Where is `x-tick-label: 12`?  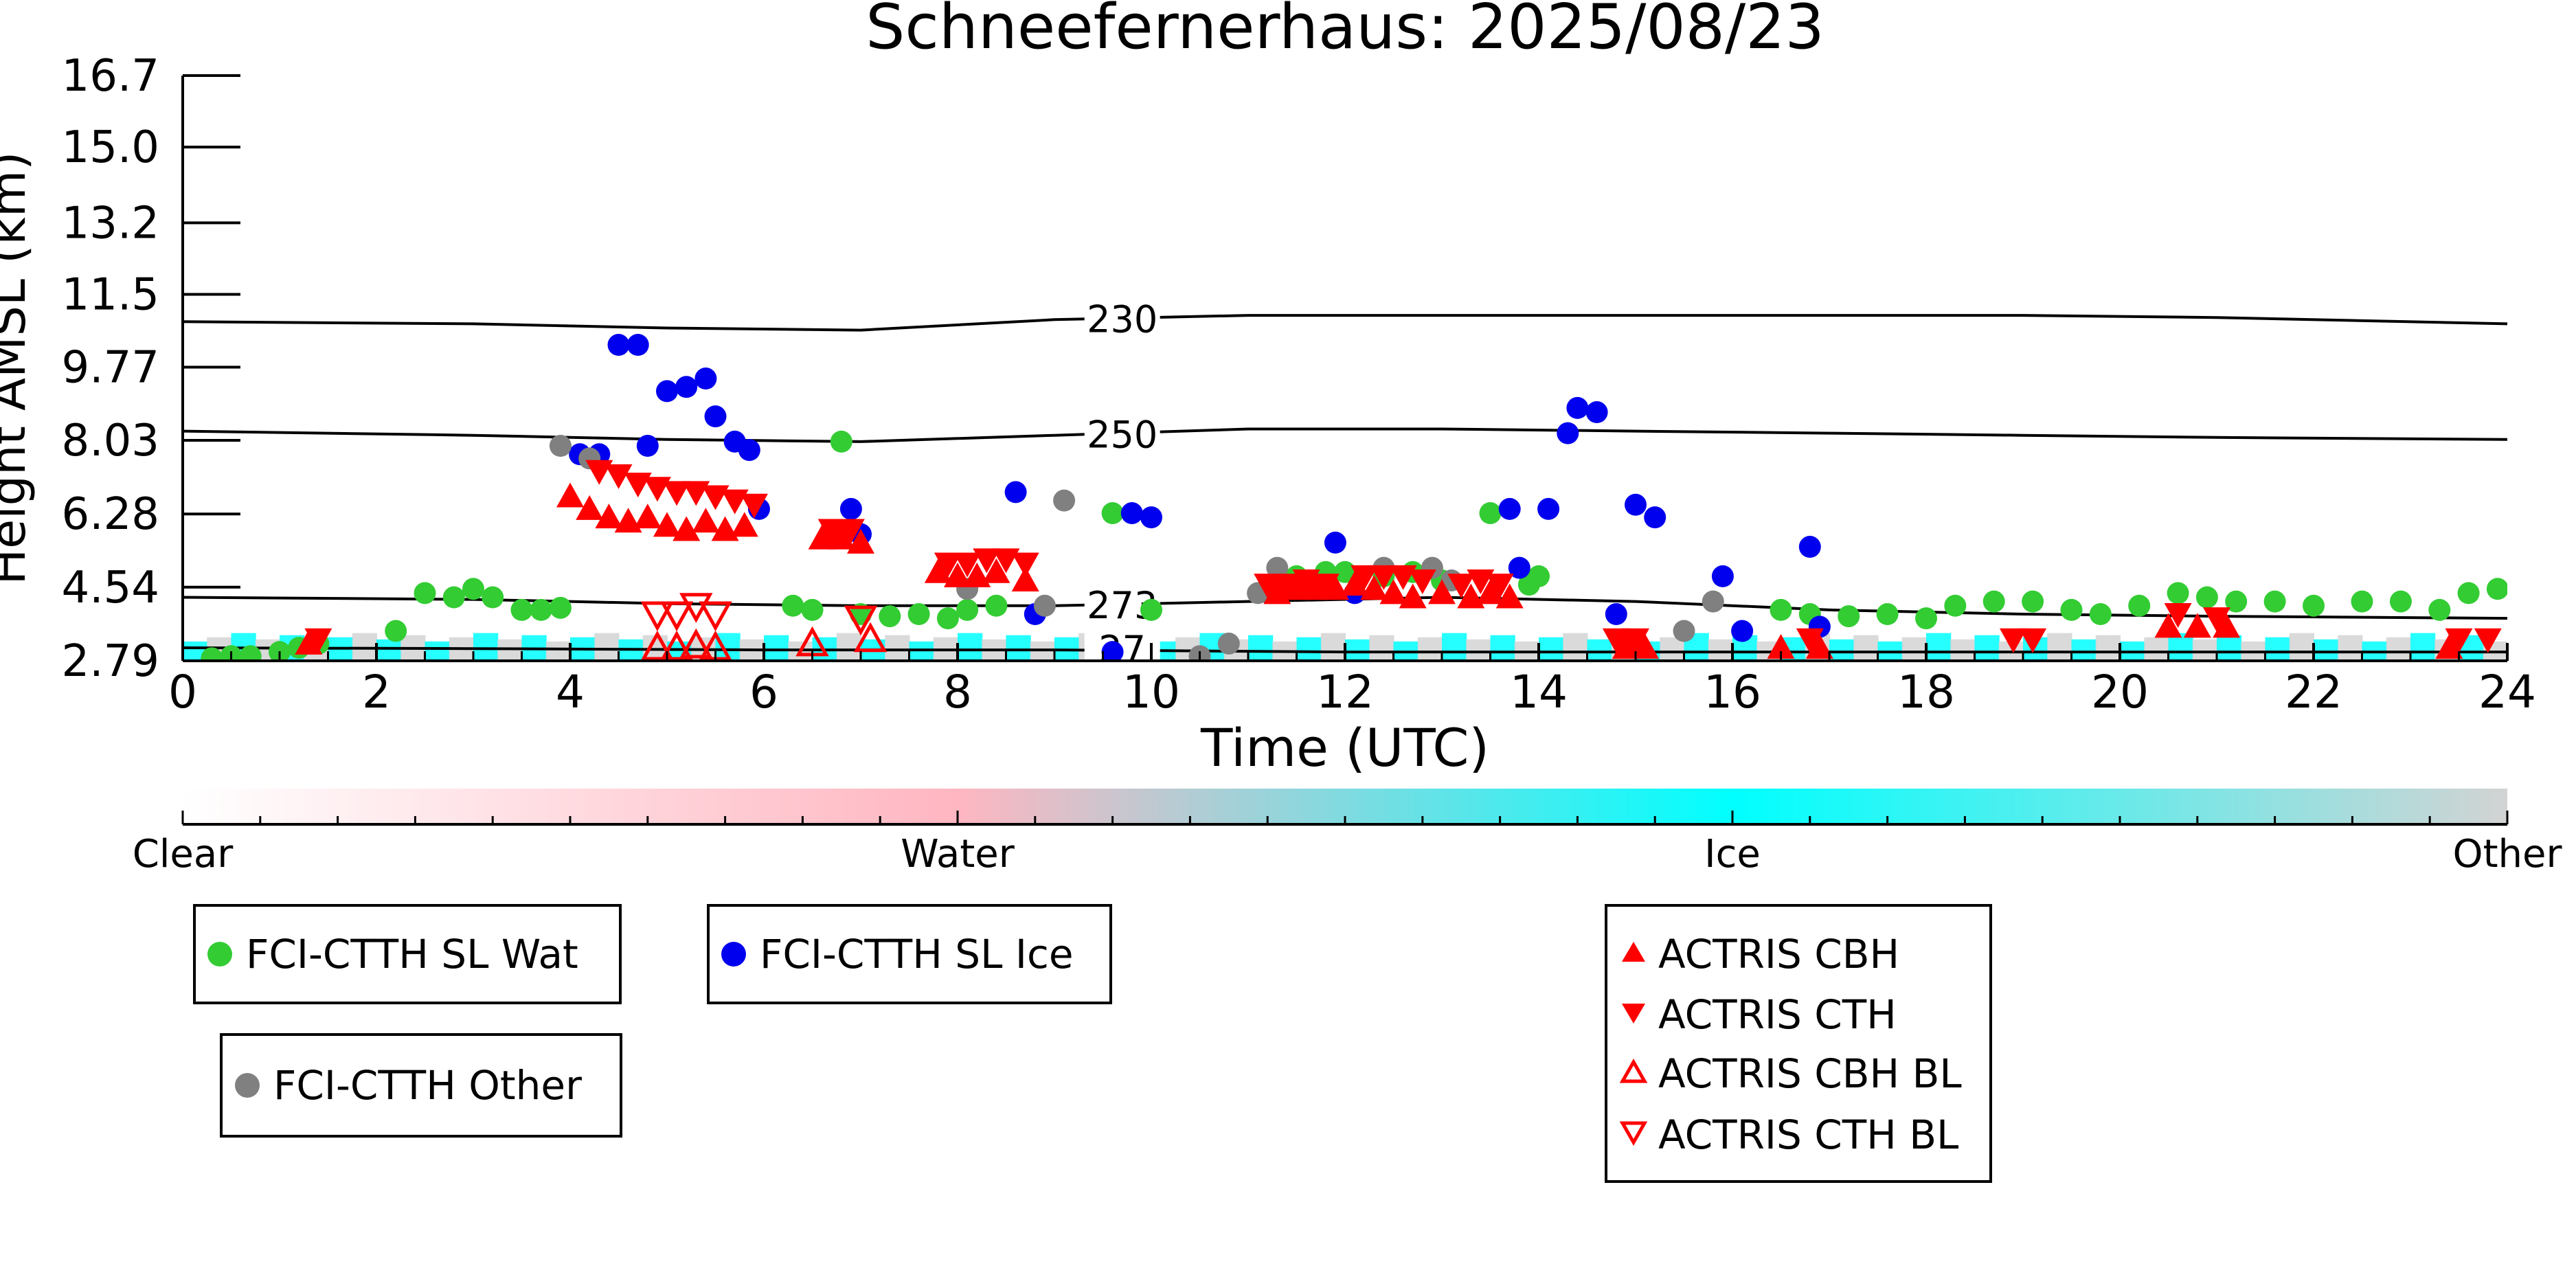
x-tick-label: 12 is located at coordinates (1345, 692).